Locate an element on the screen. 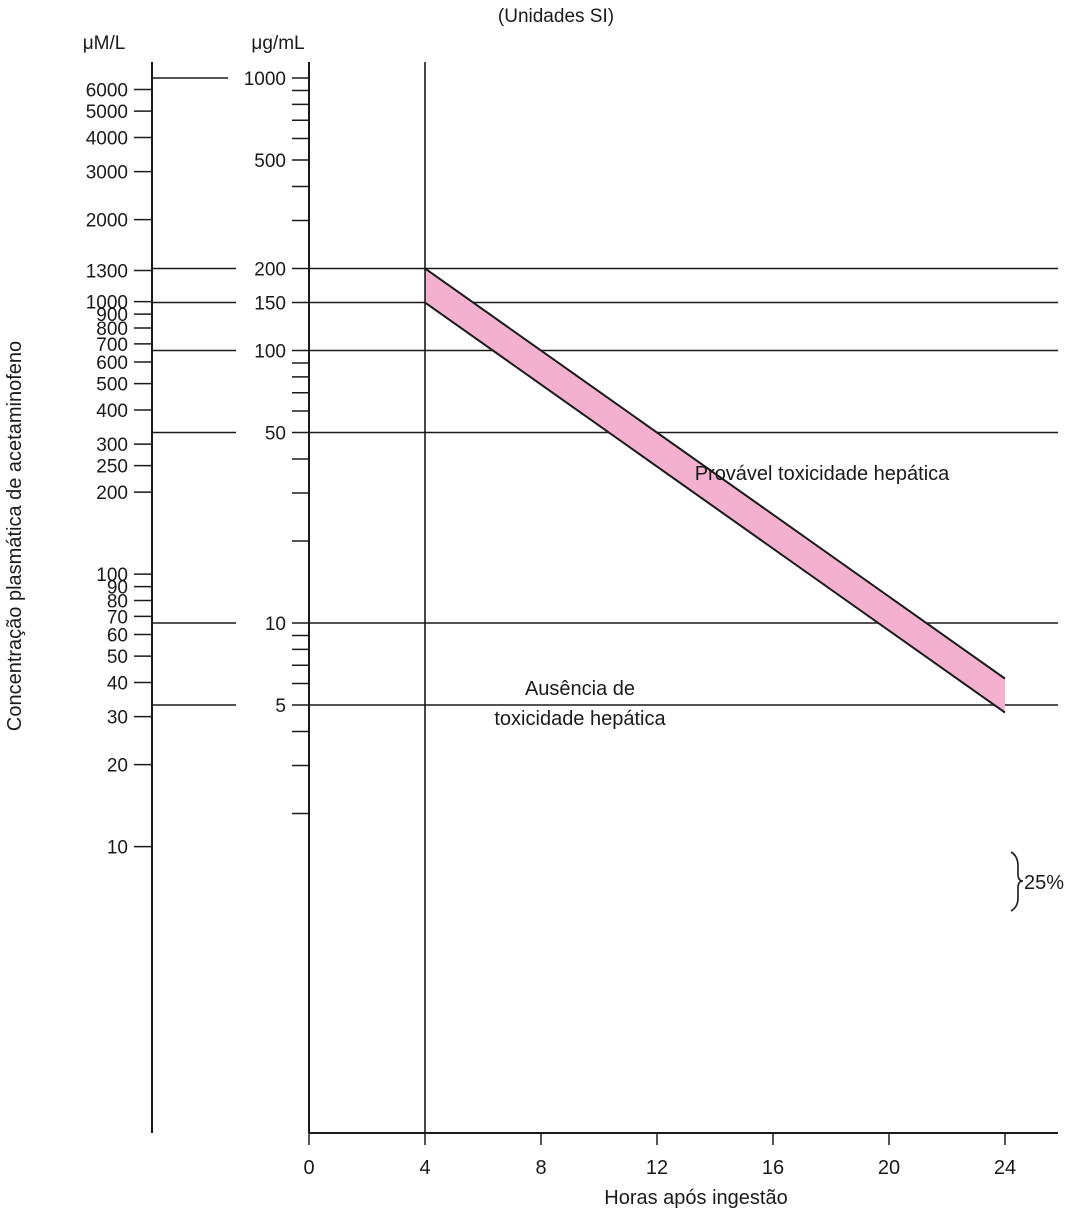  right-axis-ticks: 1000 500 200 150 100 50 10 5 is located at coordinates (276, 442).